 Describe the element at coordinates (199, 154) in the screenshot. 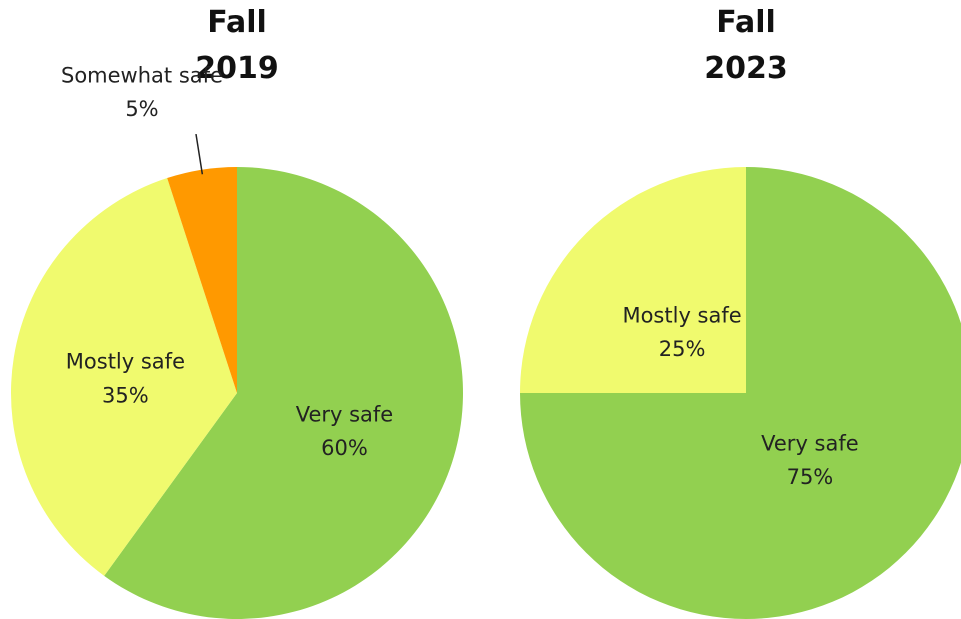

I see `leader-line` at that location.